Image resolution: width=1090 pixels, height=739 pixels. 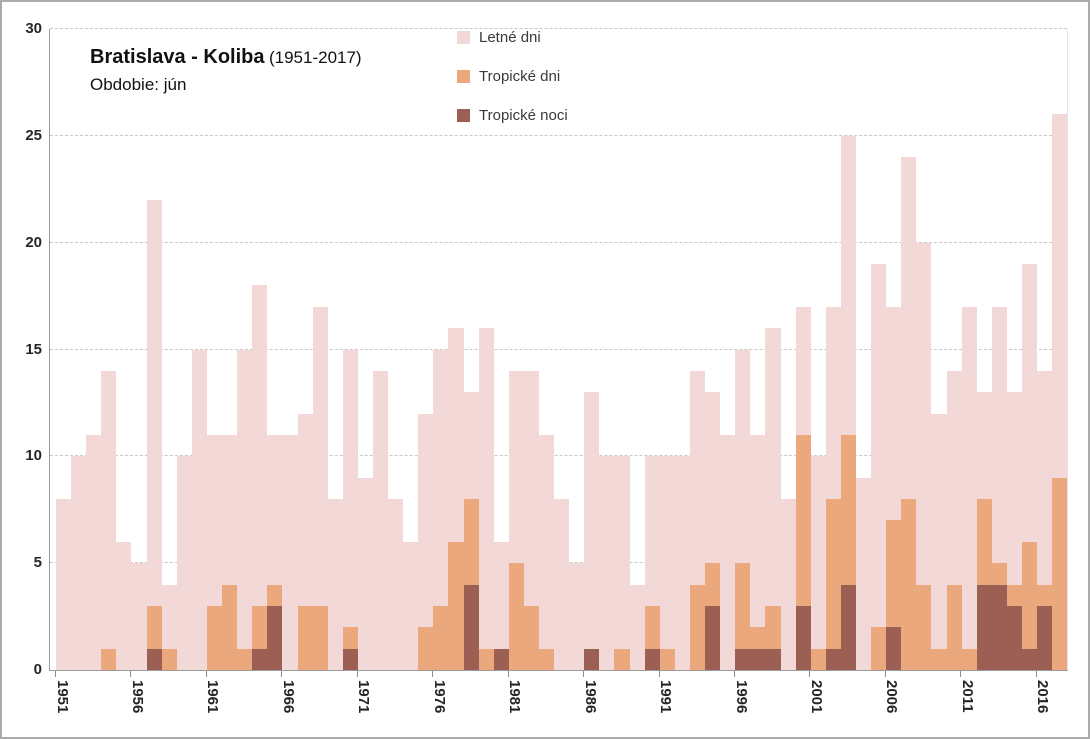 What do you see at coordinates (531, 520) in the screenshot?
I see `bar-letne-dni-1982` at bounding box center [531, 520].